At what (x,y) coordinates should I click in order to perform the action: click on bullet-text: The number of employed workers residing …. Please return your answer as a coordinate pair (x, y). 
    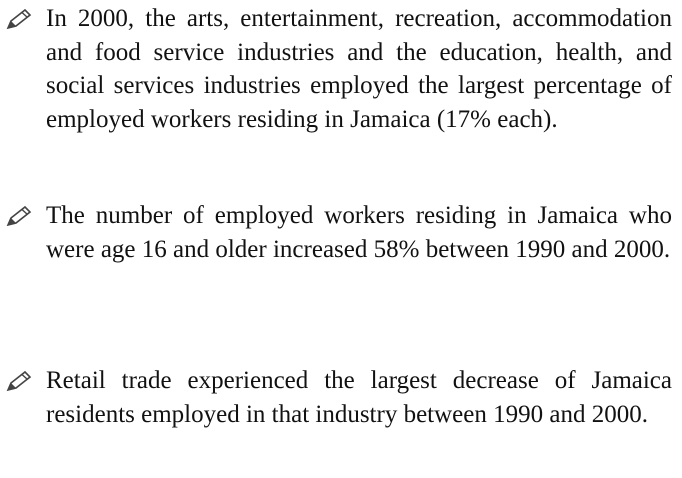
    Looking at the image, I should click on (359, 232).